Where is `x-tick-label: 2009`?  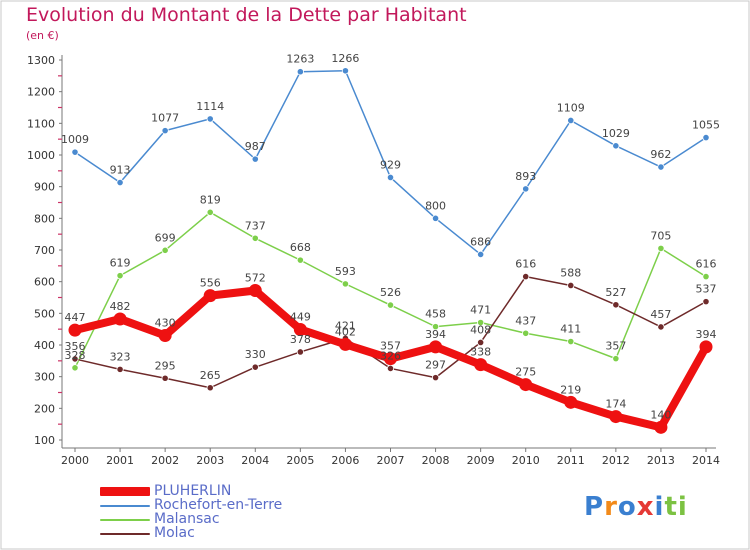
x-tick-label: 2009 is located at coordinates (481, 460).